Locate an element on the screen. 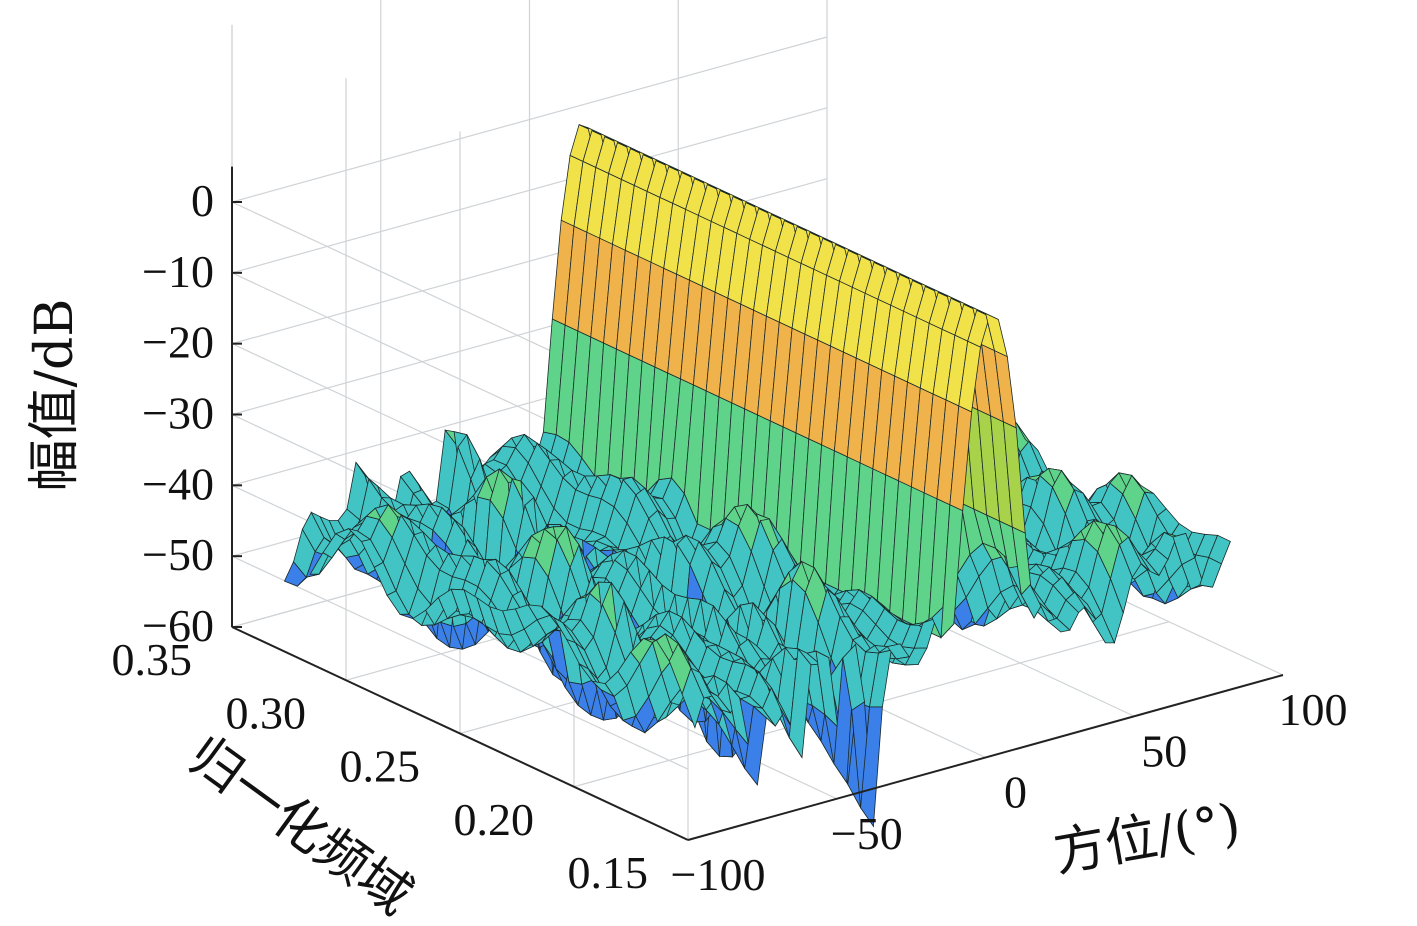 This screenshot has width=1417, height=926. z-tick-label: −50 is located at coordinates (178, 554).